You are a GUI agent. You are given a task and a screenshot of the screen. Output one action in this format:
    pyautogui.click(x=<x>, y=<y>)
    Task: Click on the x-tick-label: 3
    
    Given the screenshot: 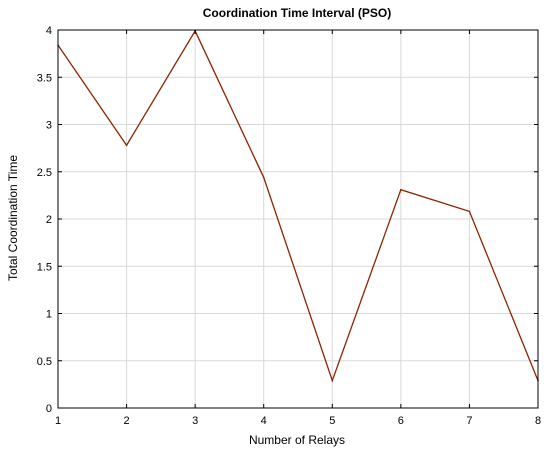 What is the action you would take?
    pyautogui.click(x=195, y=421)
    